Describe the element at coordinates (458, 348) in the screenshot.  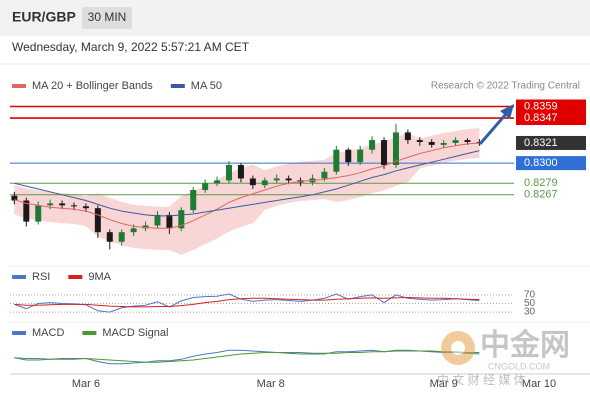
I see `watermark-logo` at that location.